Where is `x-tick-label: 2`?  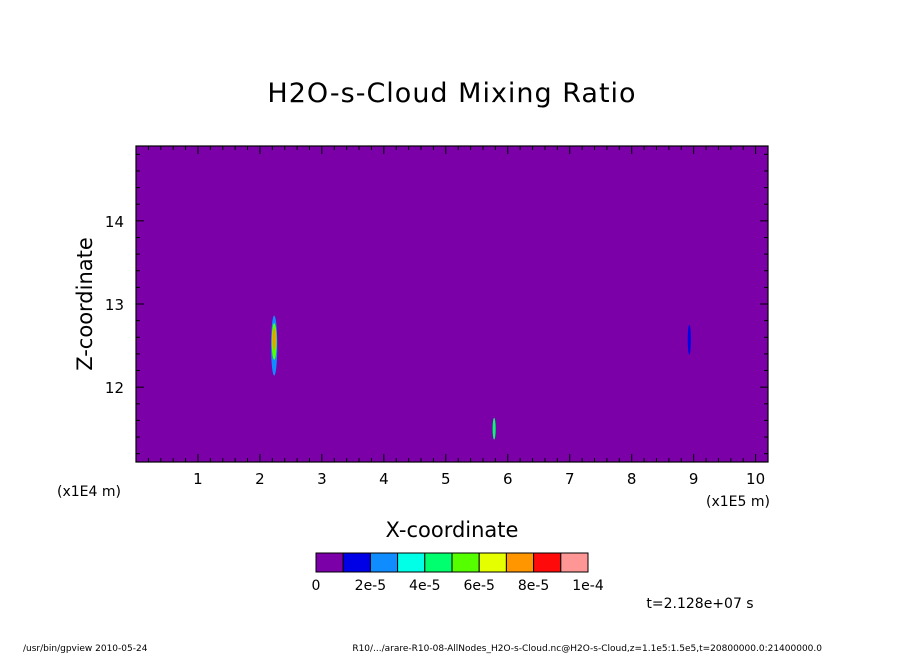 x-tick-label: 2 is located at coordinates (260, 479).